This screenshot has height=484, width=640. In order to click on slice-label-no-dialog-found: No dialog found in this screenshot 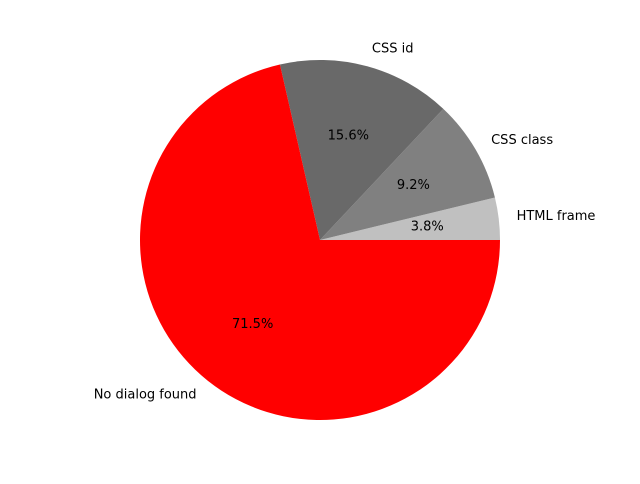, I will do `click(145, 394)`.